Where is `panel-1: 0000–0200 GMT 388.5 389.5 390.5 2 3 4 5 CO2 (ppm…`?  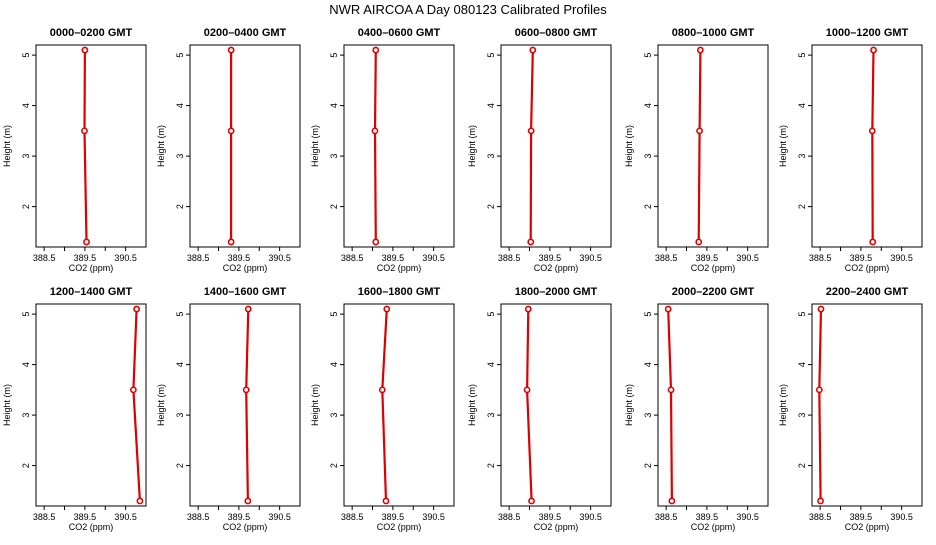
panel-1: 0000–0200 GMT 388.5 389.5 390.5 2 3 4 5 CO2 (ppm… is located at coordinates (74, 150).